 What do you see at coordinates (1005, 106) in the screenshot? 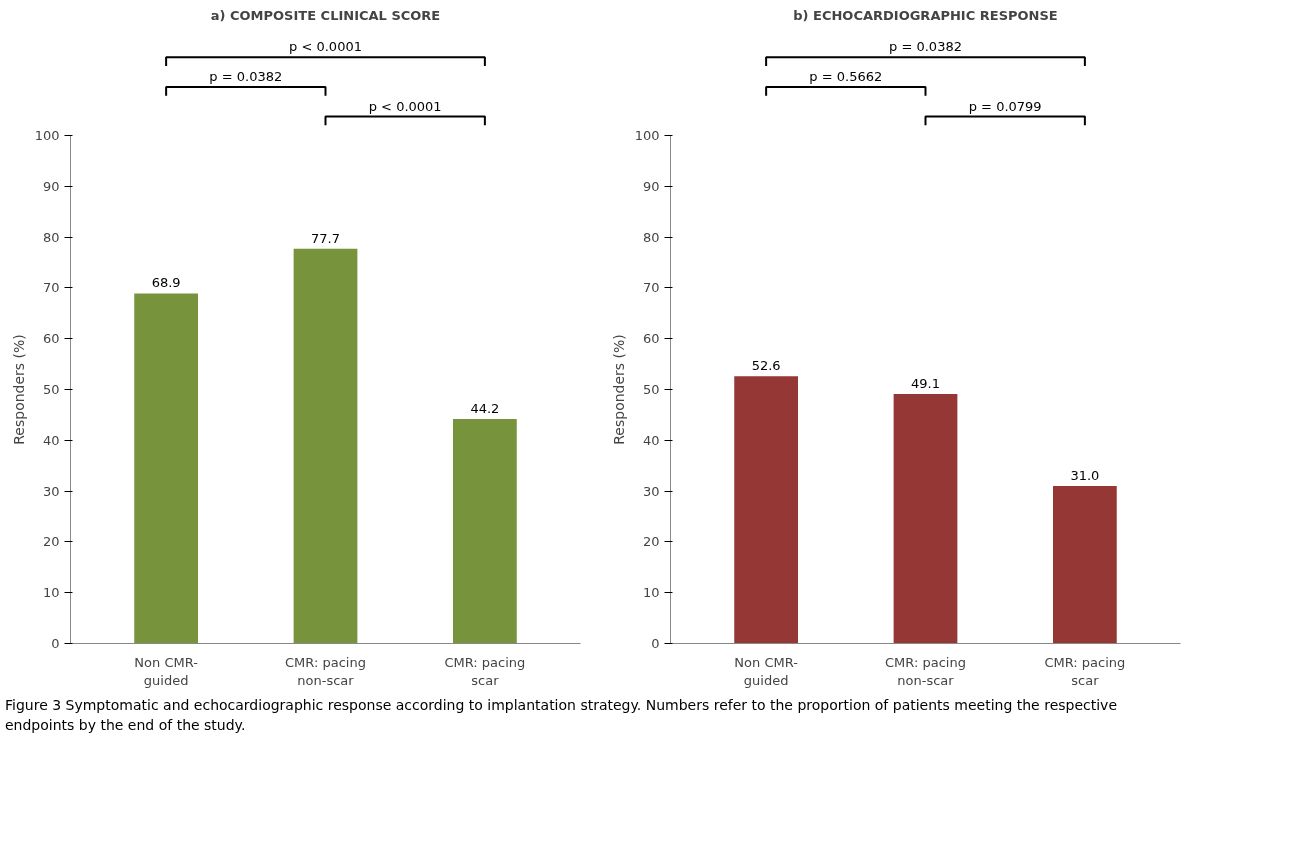
I see `text: p = 0.0799` at bounding box center [1005, 106].